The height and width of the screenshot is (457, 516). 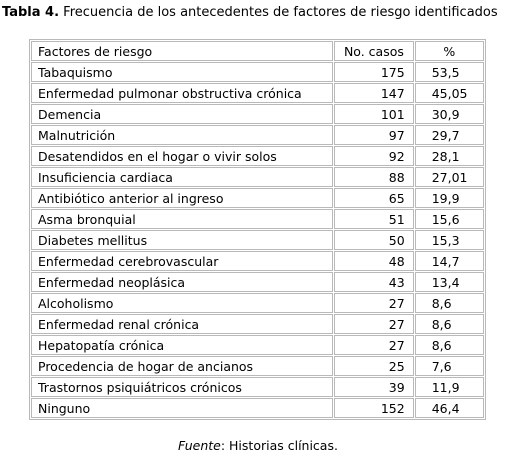 What do you see at coordinates (182, 240) in the screenshot?
I see `cell-factor: Diabetes mellitus` at bounding box center [182, 240].